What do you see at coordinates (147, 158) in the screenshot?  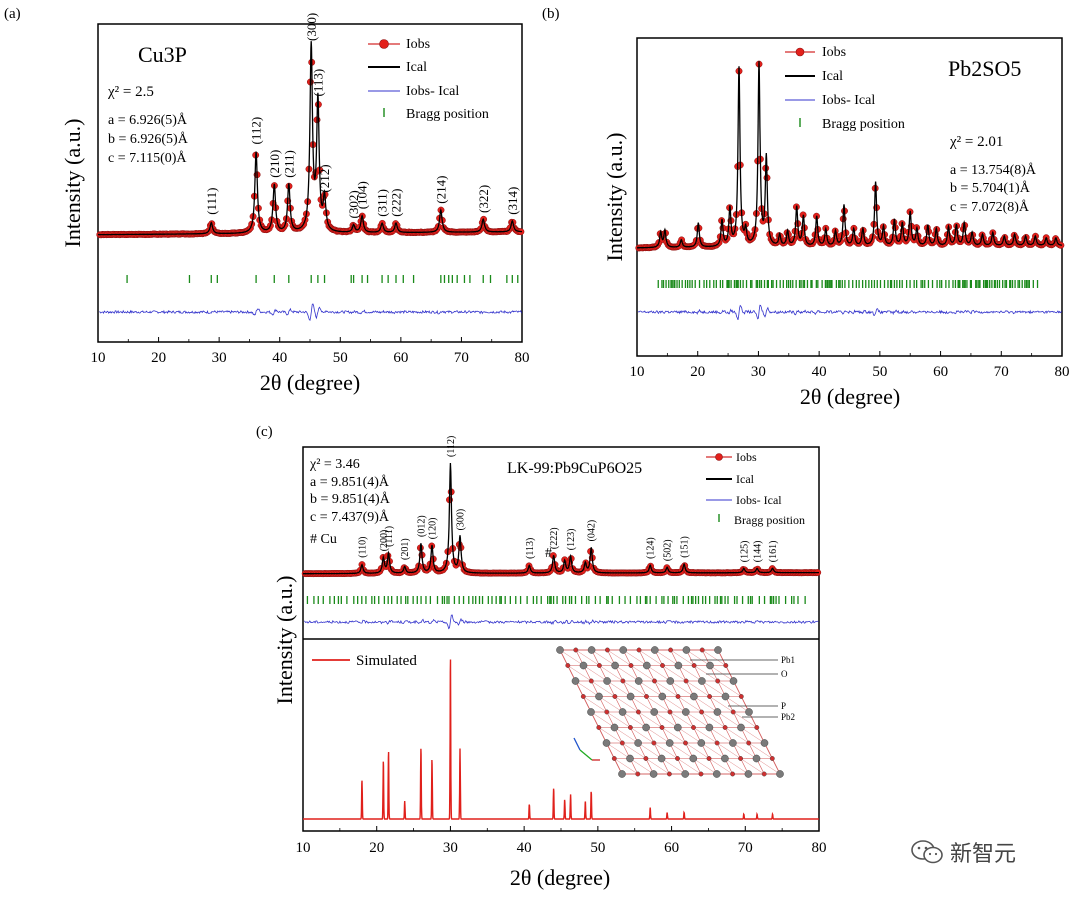 I see `panel-a-param-c: c = 7.115(0)Å` at bounding box center [147, 158].